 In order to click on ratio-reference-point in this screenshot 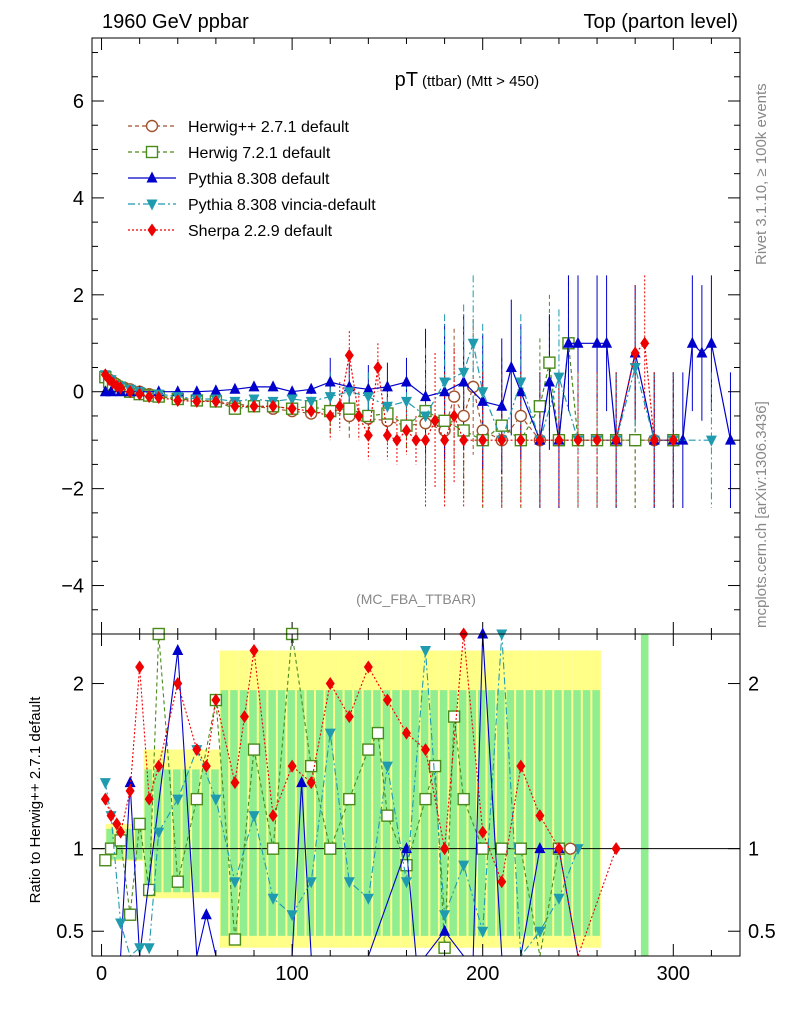, I will do `click(570, 848)`.